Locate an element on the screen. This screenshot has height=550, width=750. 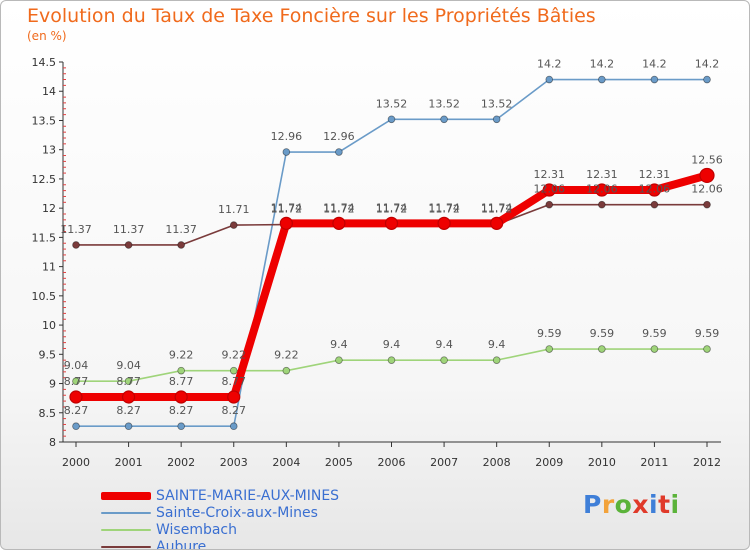
x-tick-label: 2007 is located at coordinates (444, 462).